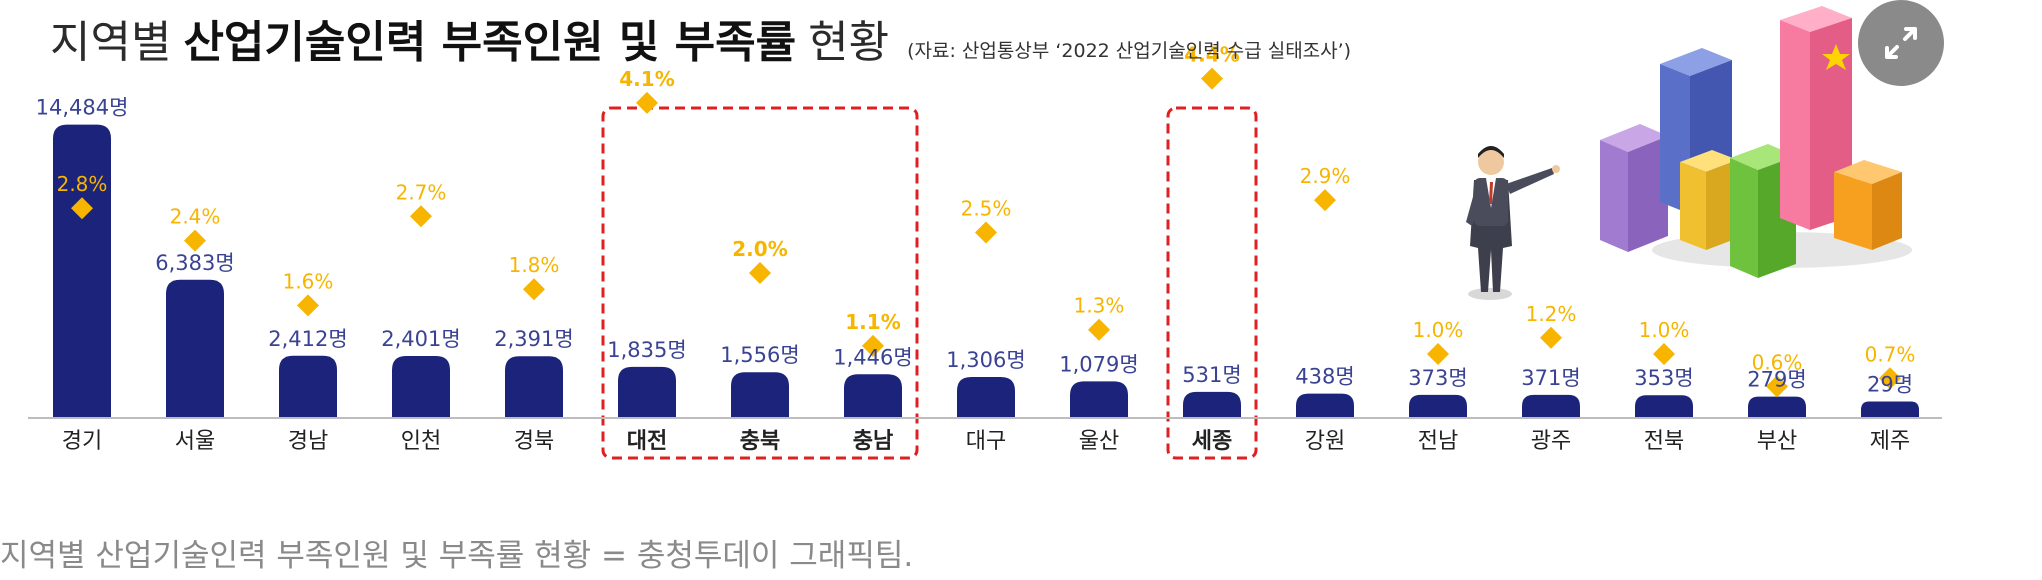 The image size is (2042, 580). I want to click on count-label: 29명, so click(1890, 384).